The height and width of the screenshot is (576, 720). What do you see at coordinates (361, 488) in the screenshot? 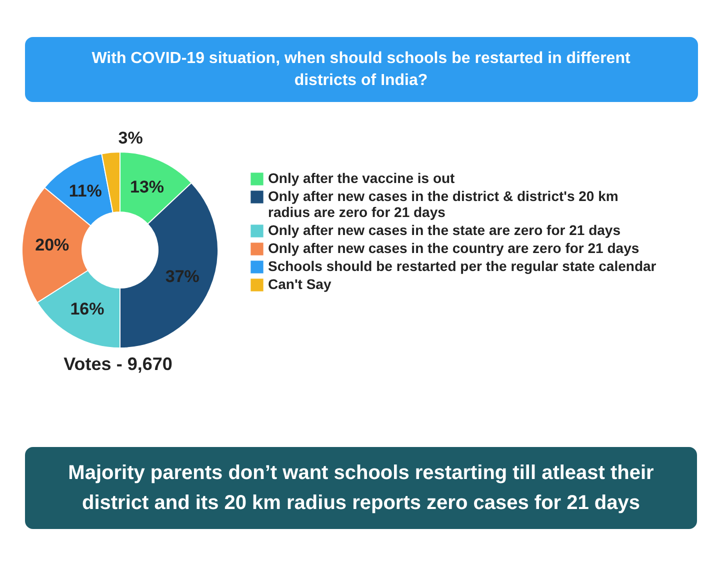
I see `text: Majority parents don’t want schools restarting till atleast their district and its 20 km radius reports zero cases for 21 days` at bounding box center [361, 488].